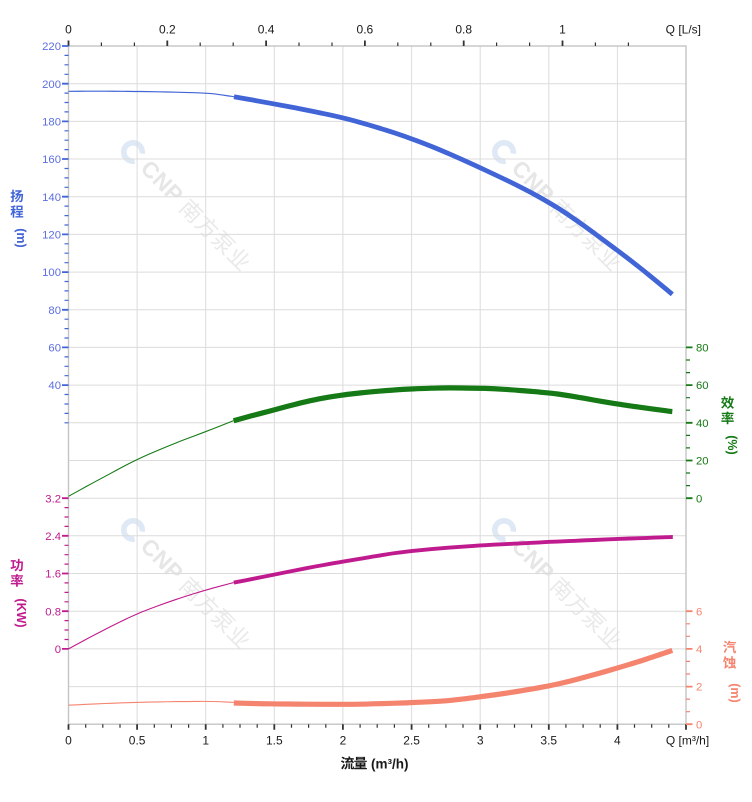 This screenshot has width=752, height=802. I want to click on svg-text: 6, so click(699, 612).